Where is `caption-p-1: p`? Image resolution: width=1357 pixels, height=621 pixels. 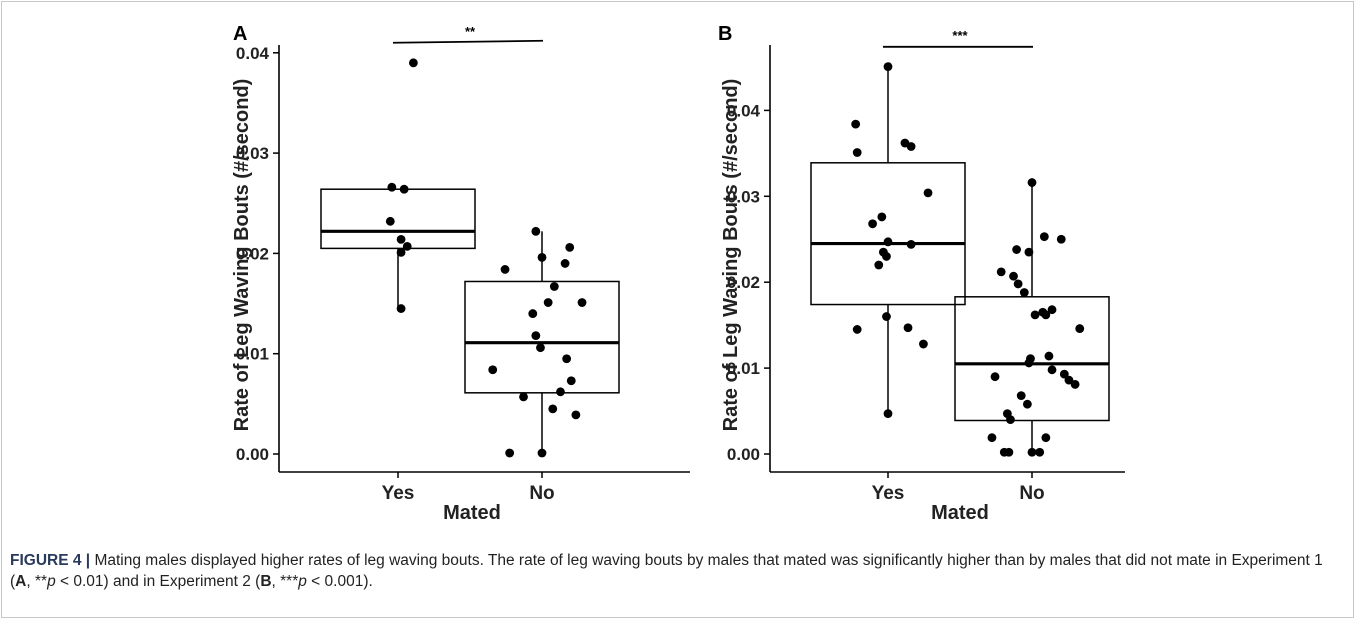
caption-p-1: p is located at coordinates (51, 581).